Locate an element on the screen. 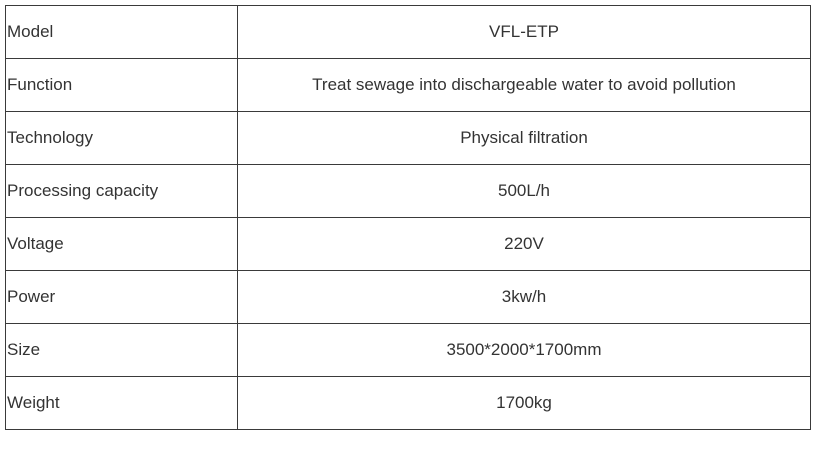 This screenshot has height=451, width=820. row-label-technology: Technology is located at coordinates (121, 138).